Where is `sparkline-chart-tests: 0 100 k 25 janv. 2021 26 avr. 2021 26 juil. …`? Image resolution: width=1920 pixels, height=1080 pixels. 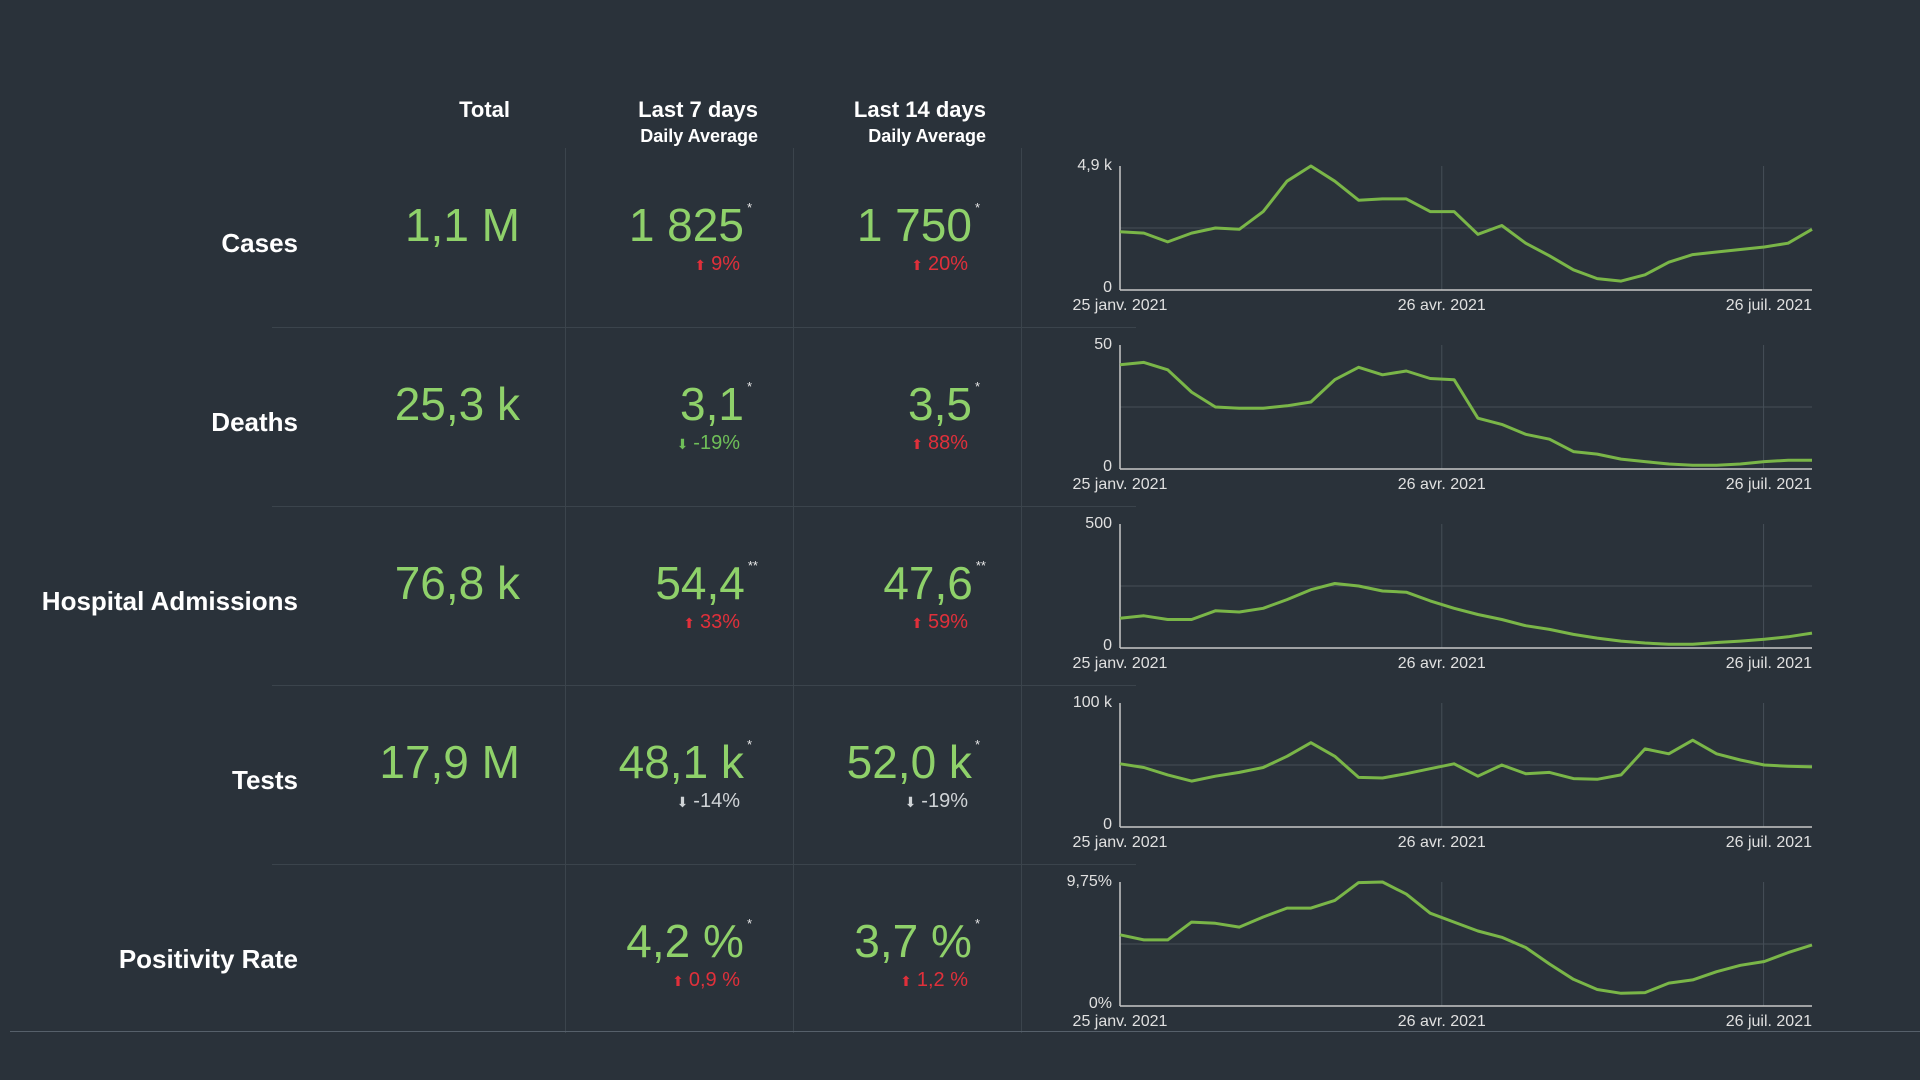 sparkline-chart-tests: 0 100 k 25 janv. 2021 26 avr. 2021 26 juil. … is located at coordinates (1443, 772).